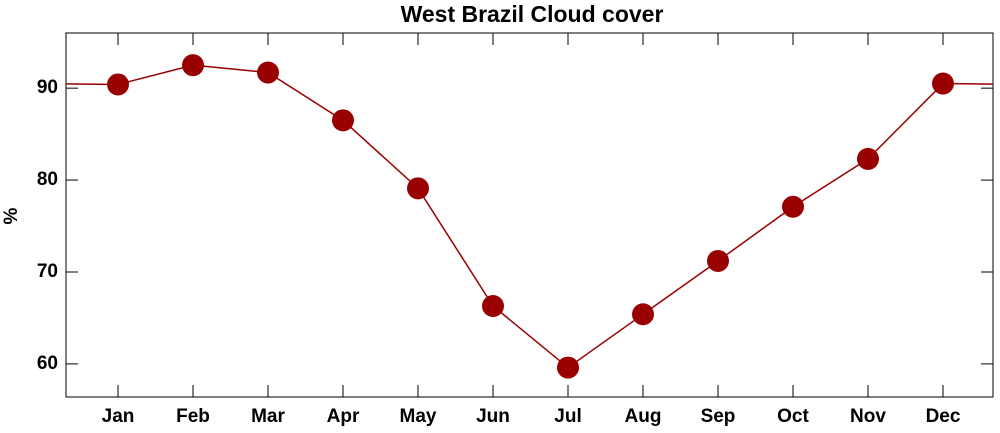  I want to click on x-tick-label: Jul, so click(567, 416).